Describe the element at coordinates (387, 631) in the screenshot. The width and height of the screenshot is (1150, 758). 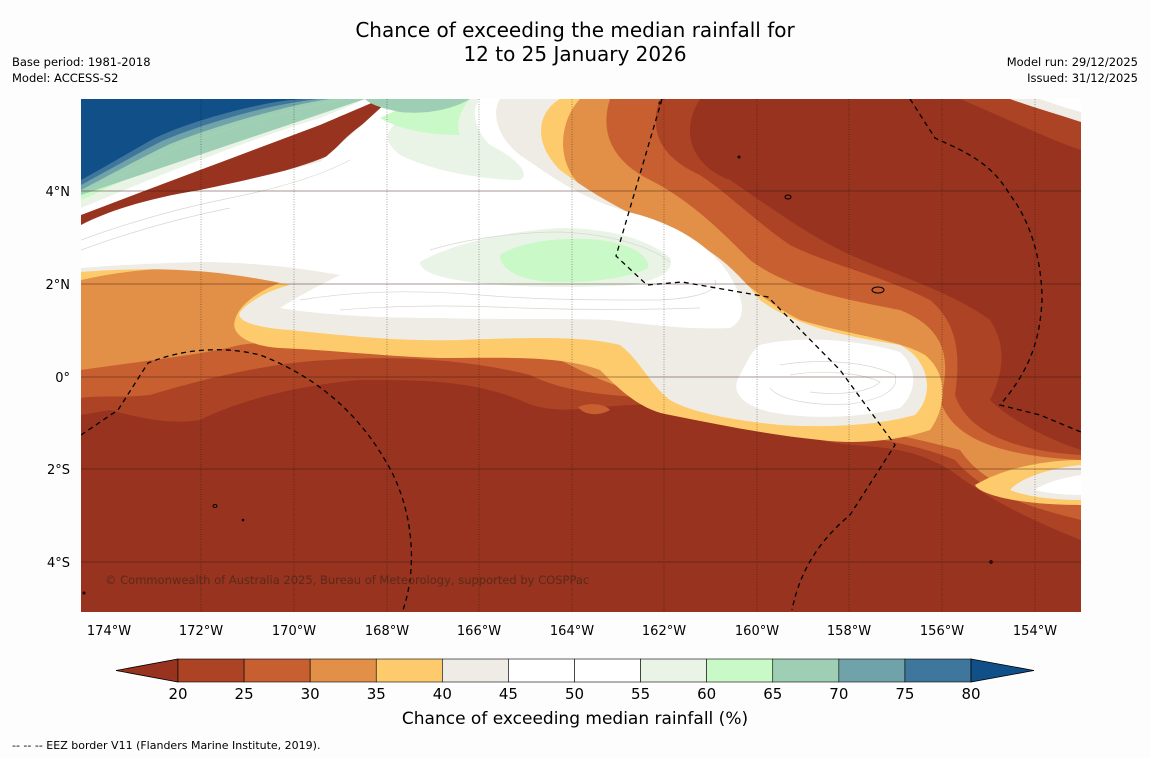
I see `lon-label: 168°W` at that location.